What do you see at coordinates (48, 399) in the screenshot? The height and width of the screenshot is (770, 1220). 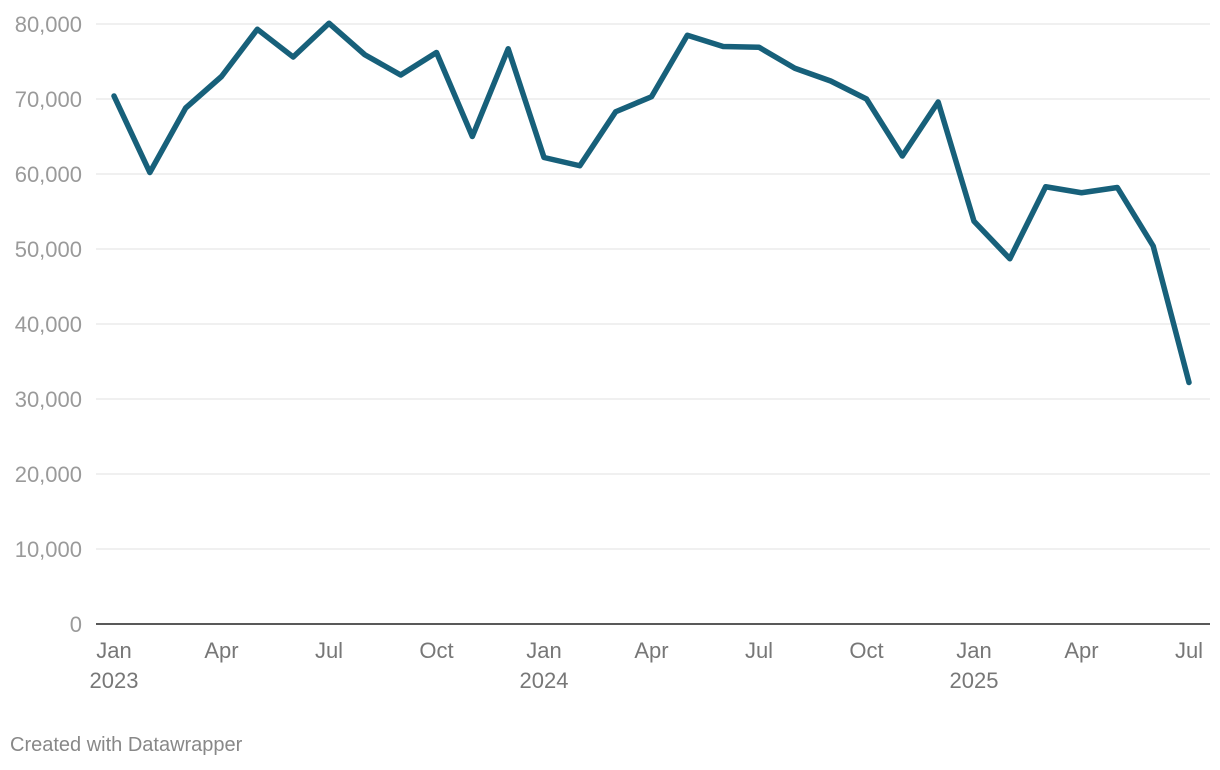 I see `y-tick-label: 30,000` at bounding box center [48, 399].